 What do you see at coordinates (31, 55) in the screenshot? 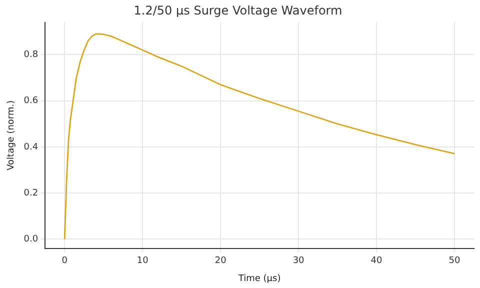
I see `y-tick-label: 0.8` at bounding box center [31, 55].